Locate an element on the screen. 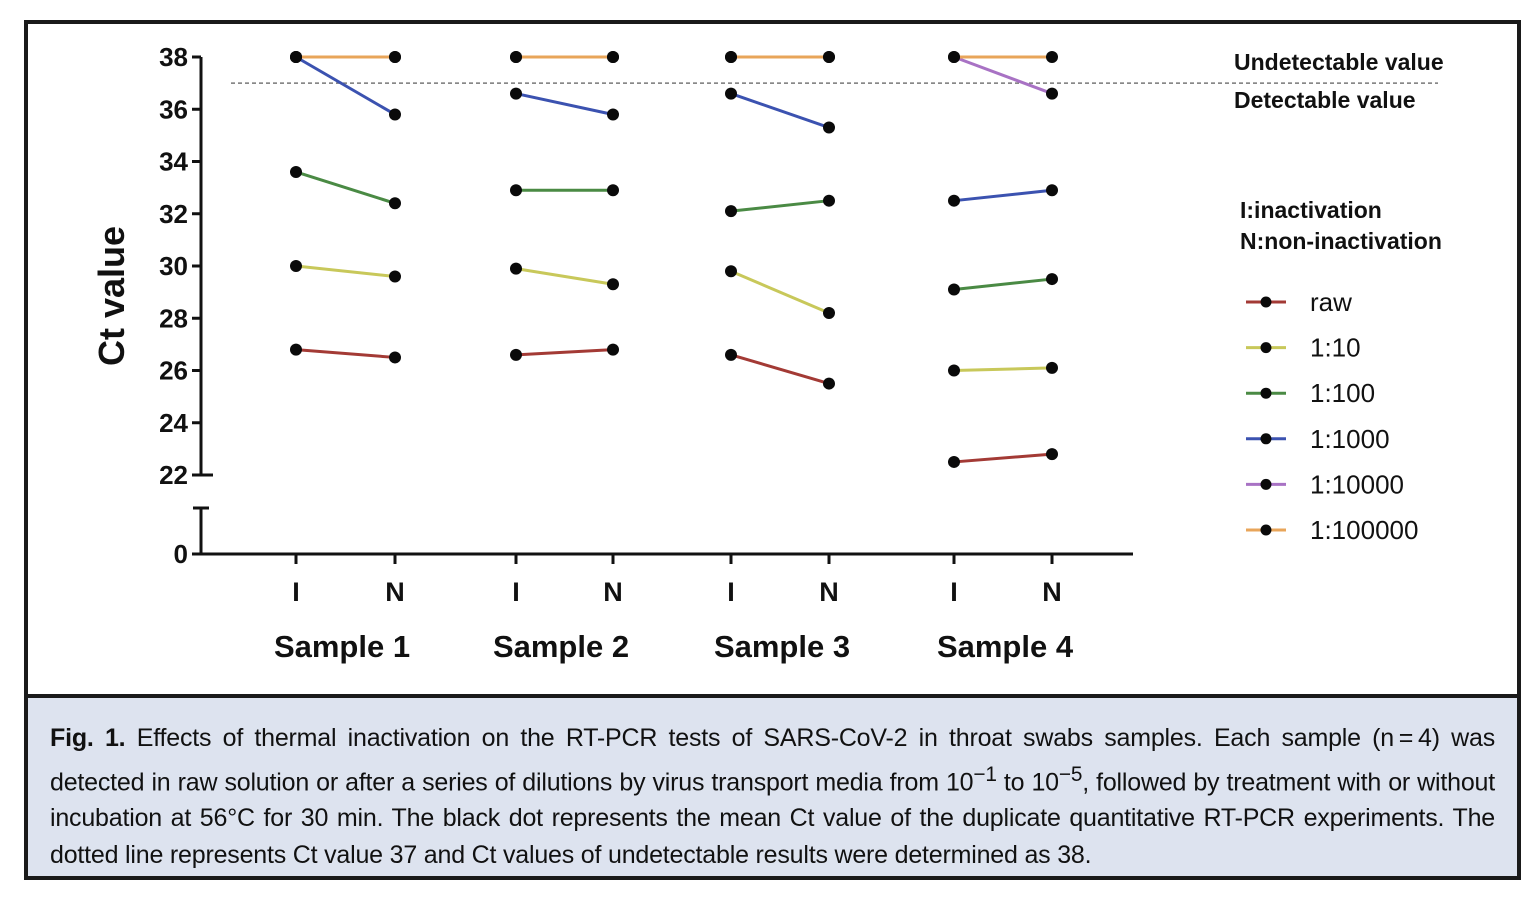  legend-label: 1:10000 is located at coordinates (1357, 484).